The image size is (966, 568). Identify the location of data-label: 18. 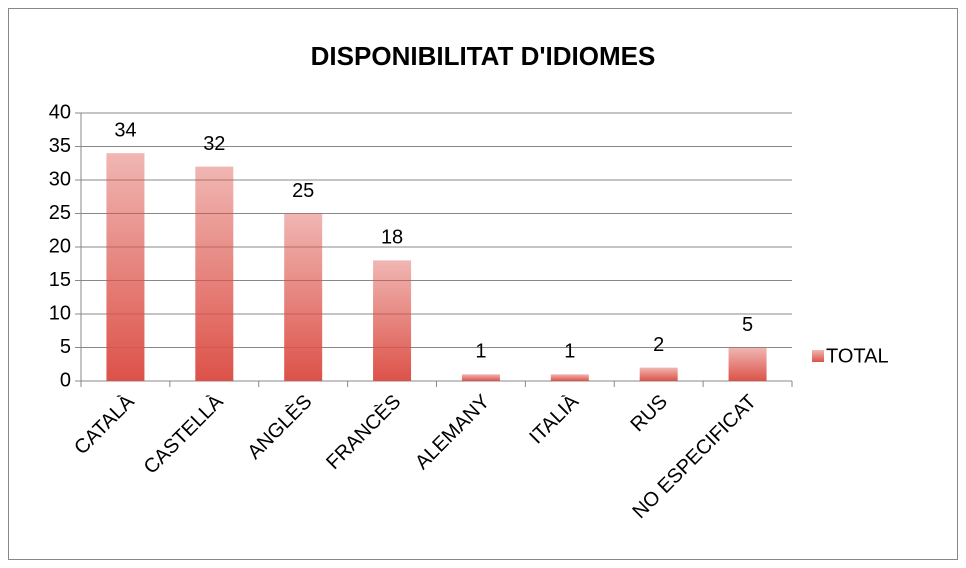
(392, 238).